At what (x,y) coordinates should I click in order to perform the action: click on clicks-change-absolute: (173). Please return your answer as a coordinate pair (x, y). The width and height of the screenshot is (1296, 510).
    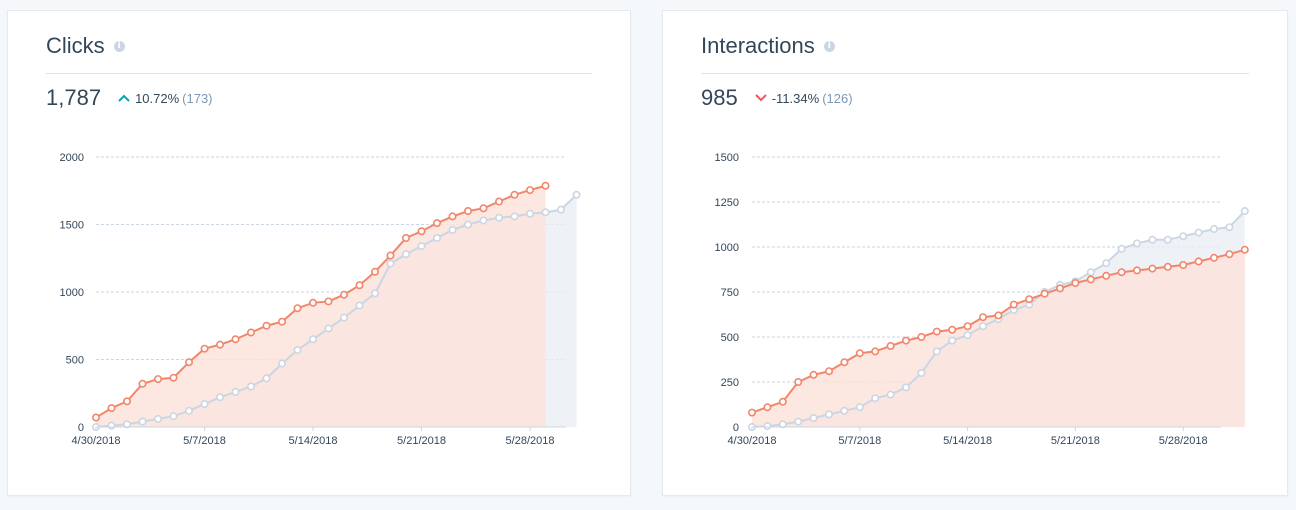
    Looking at the image, I should click on (197, 98).